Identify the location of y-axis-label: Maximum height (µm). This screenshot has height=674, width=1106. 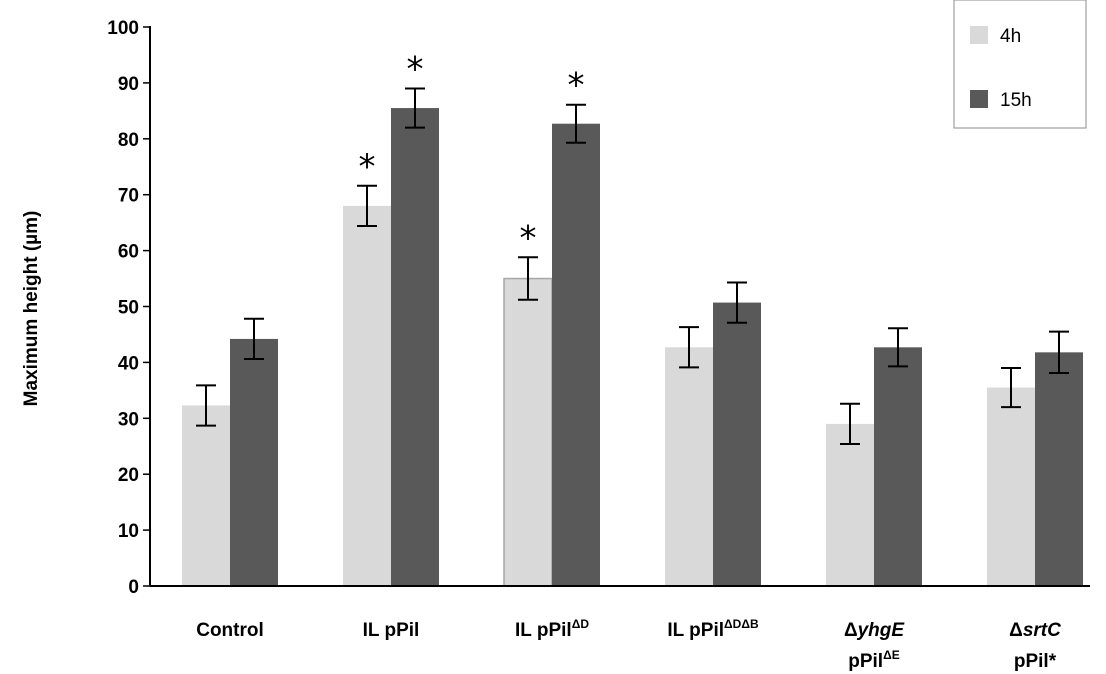
(31, 309).